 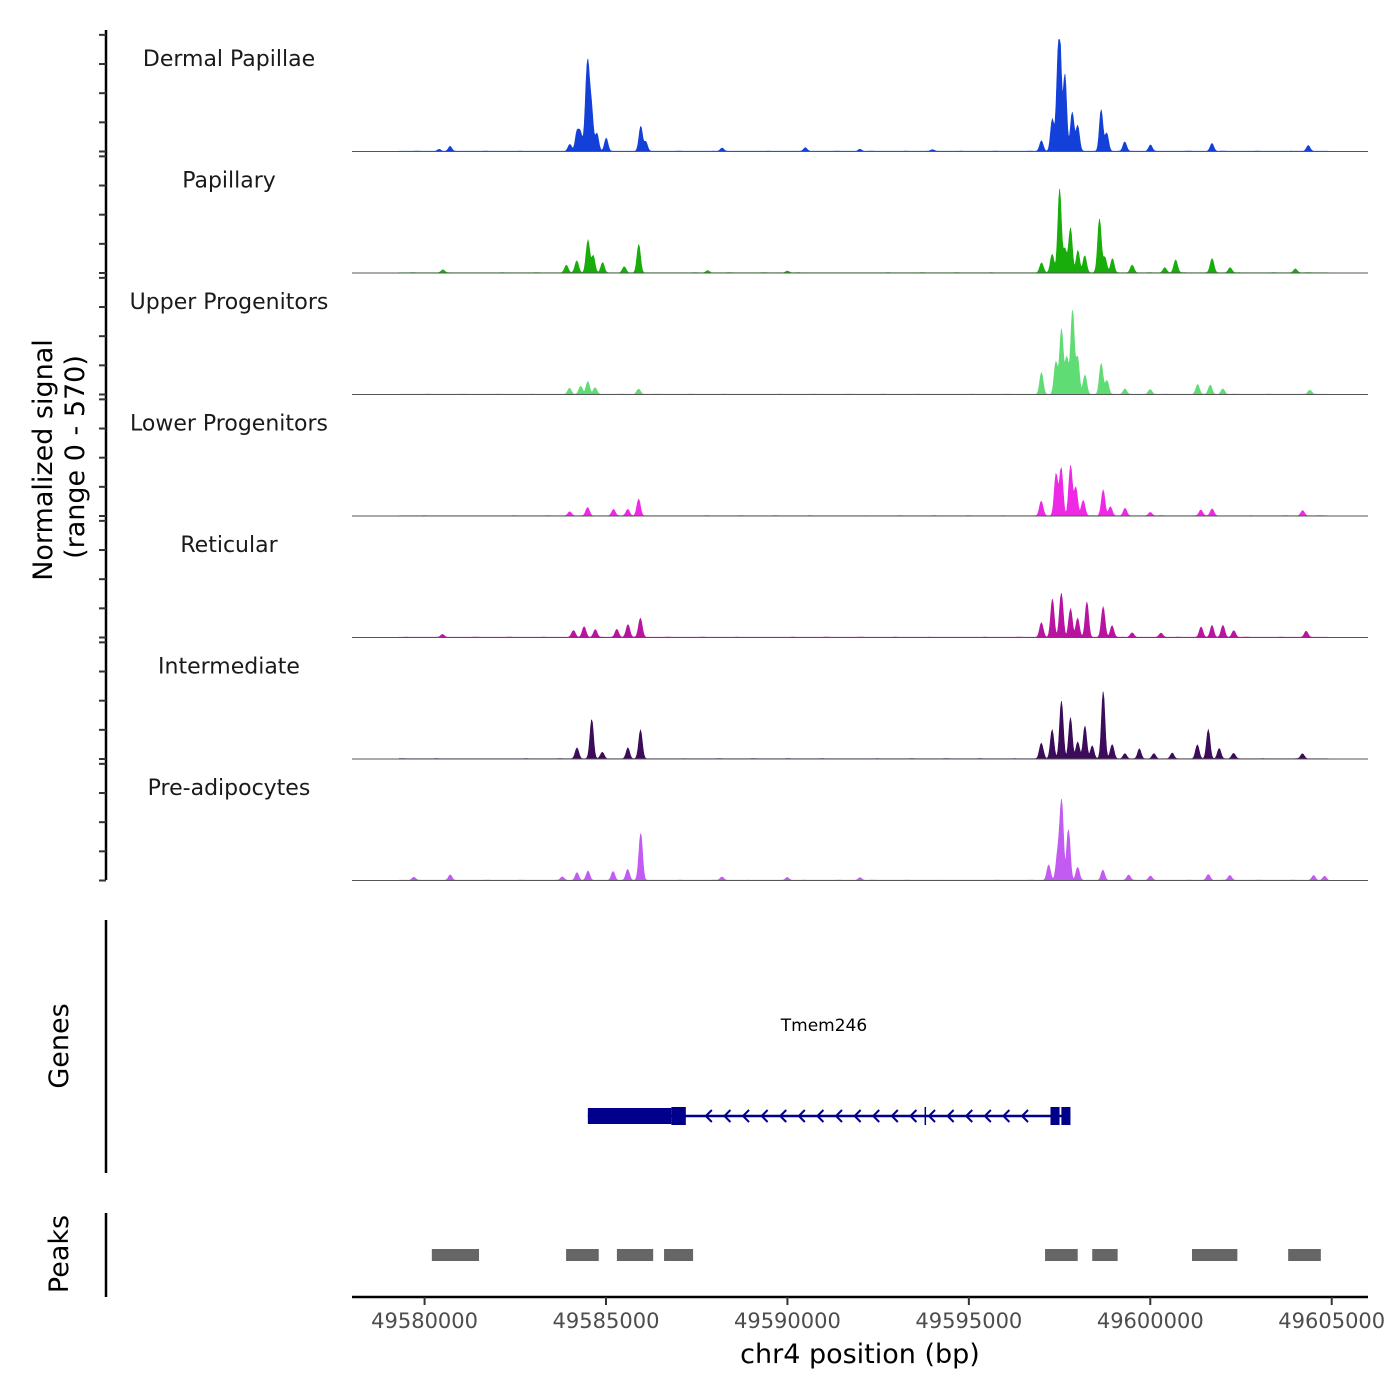 I want to click on y-axis-title-line1: Normalized signal, so click(x=43, y=460).